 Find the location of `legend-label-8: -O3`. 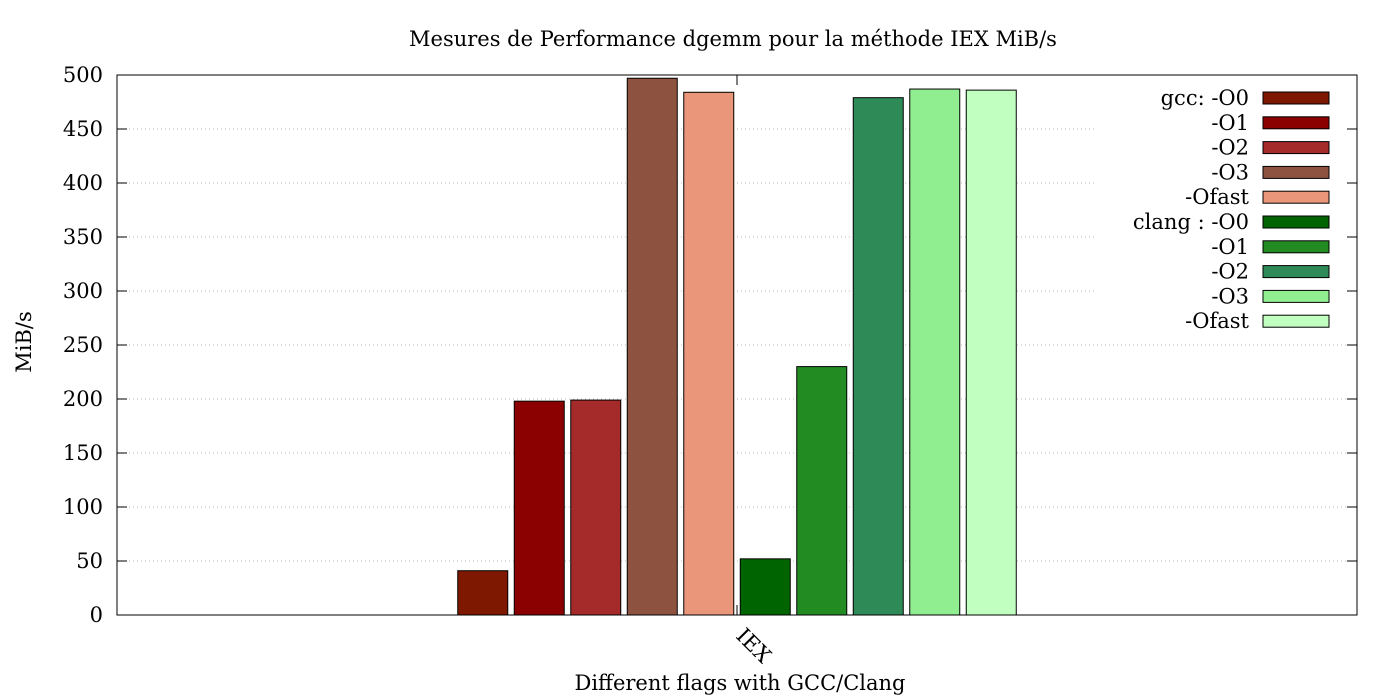

legend-label-8: -O3 is located at coordinates (1230, 296).